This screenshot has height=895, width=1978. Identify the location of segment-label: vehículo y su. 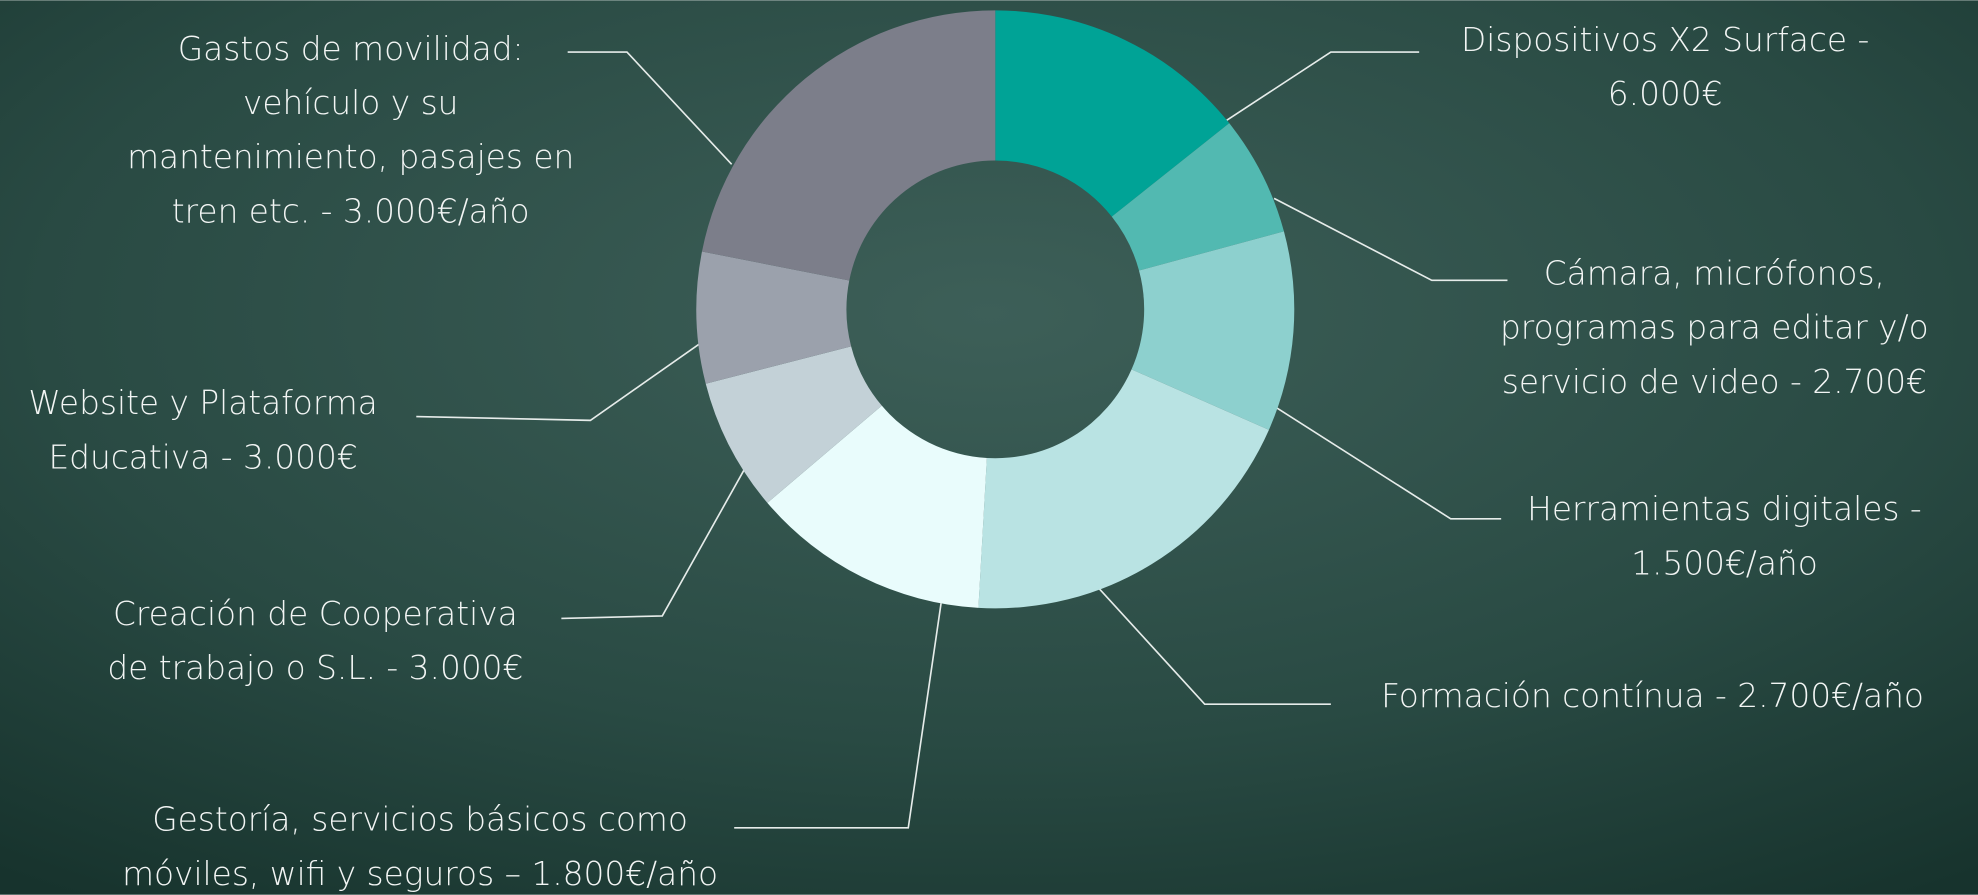
(351, 103).